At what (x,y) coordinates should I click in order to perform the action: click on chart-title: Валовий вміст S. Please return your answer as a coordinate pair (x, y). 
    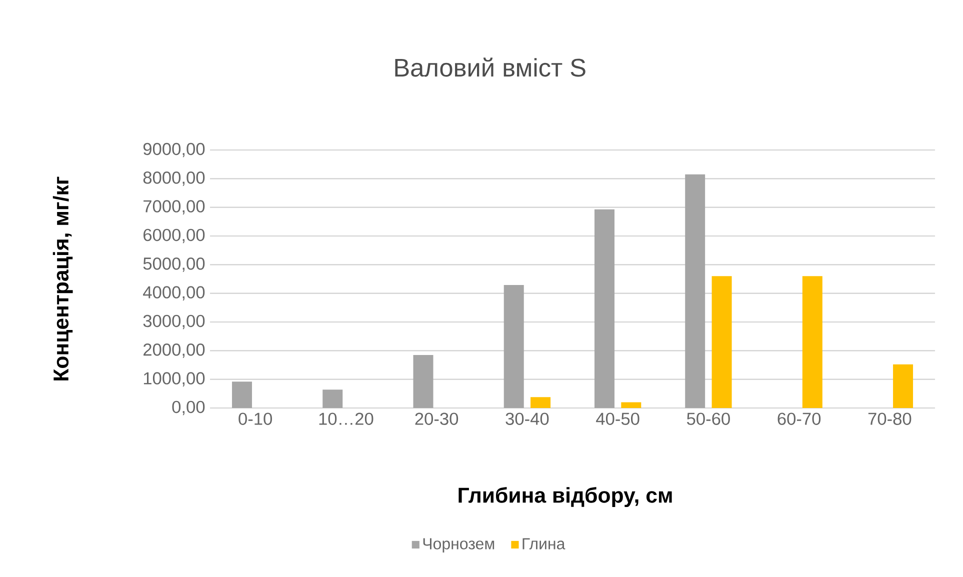
    Looking at the image, I should click on (490, 67).